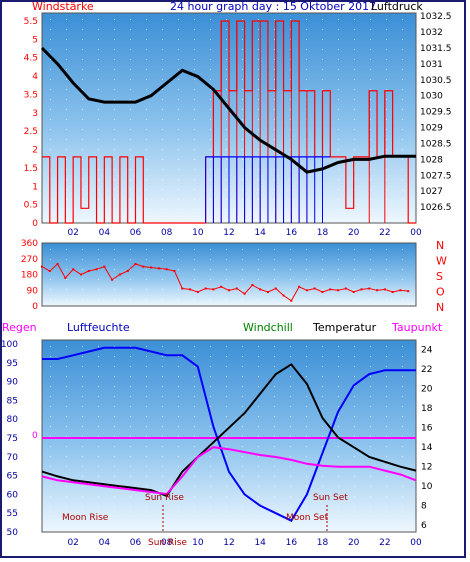 The width and height of the screenshot is (470, 562). What do you see at coordinates (35, 151) in the screenshot?
I see `wind-y-tick-label: 2` at bounding box center [35, 151].